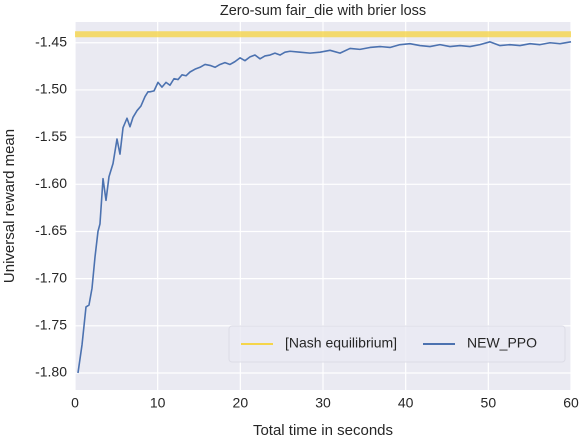 The width and height of the screenshot is (581, 441). What do you see at coordinates (406, 403) in the screenshot?
I see `x-tick-label: 40` at bounding box center [406, 403].